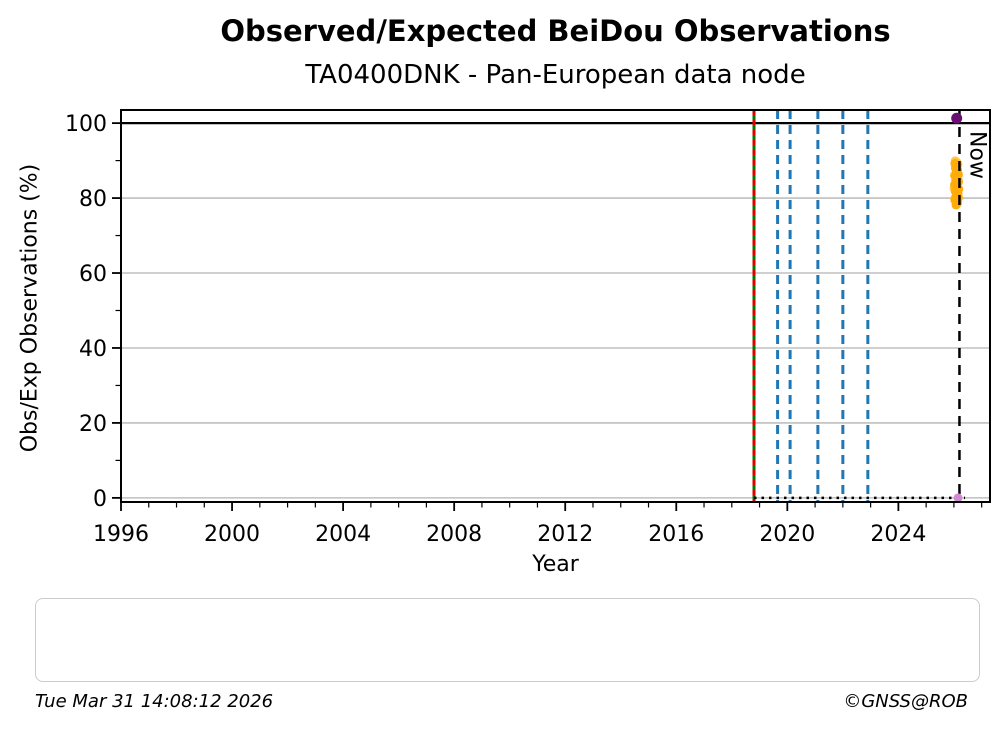  What do you see at coordinates (30, 308) in the screenshot?
I see `y-axis-label: Obs/Exp Observations (%)` at bounding box center [30, 308].